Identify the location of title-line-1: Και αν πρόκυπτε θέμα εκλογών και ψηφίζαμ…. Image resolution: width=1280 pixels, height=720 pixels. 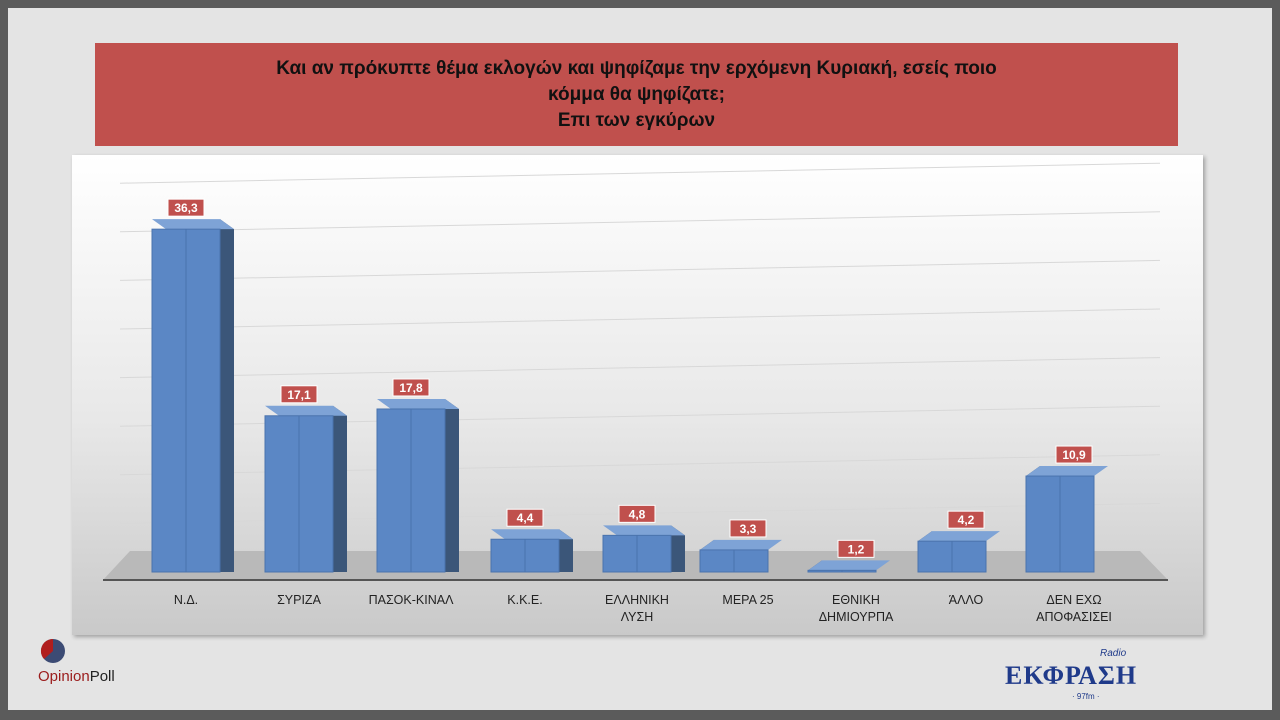
(636, 68).